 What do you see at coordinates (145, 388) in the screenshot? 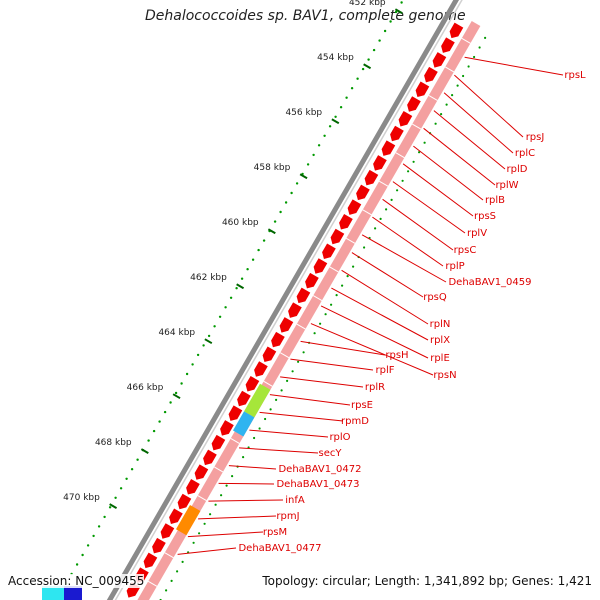
I see `axis-tick-label: 466 kbp` at bounding box center [145, 388].